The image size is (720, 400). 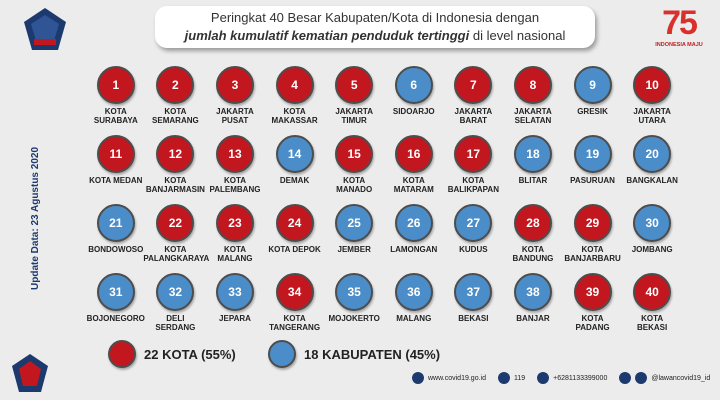 I want to click on footer-social-text: @lawancovid19_id, so click(x=681, y=378).